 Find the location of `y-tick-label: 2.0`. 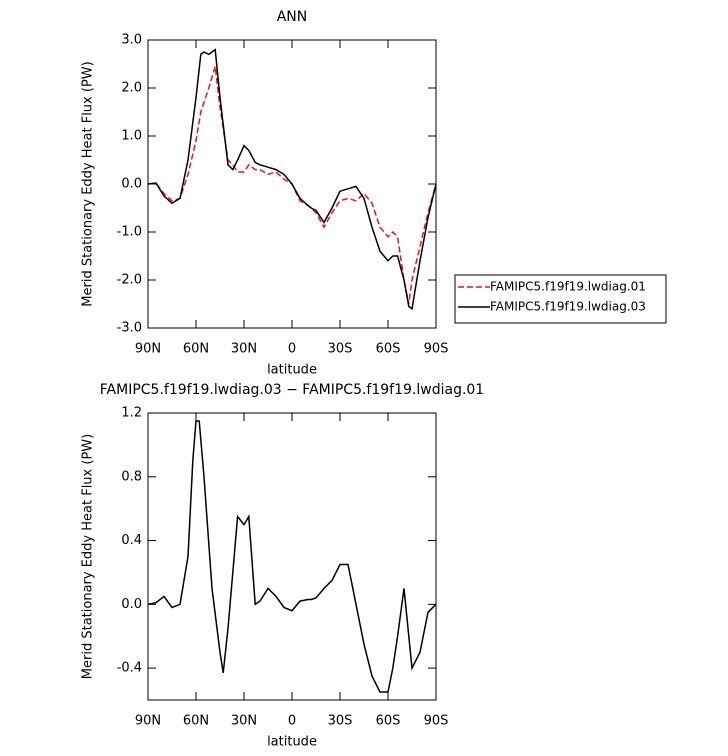

y-tick-label: 2.0 is located at coordinates (131, 88).